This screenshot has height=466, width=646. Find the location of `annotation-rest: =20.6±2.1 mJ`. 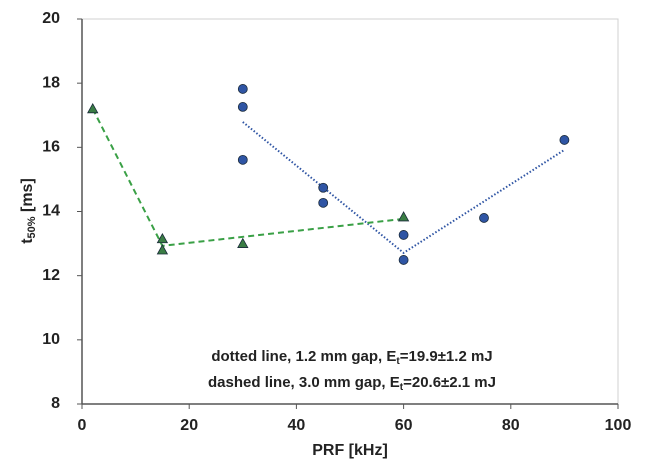

annotation-rest: =20.6±2.1 mJ is located at coordinates (449, 382).